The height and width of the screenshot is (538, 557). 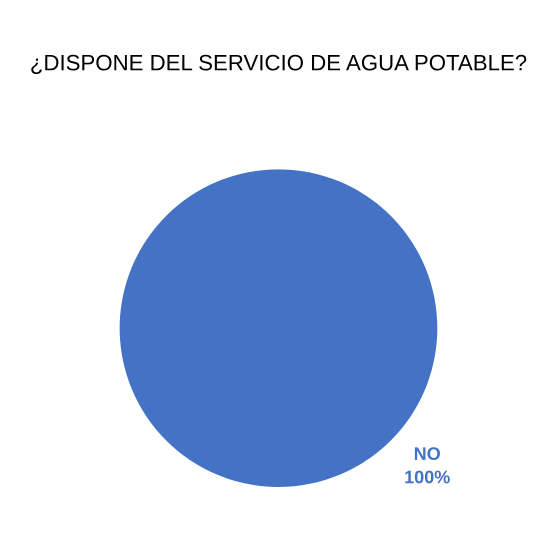 I want to click on slice-label: NO, so click(x=427, y=453).